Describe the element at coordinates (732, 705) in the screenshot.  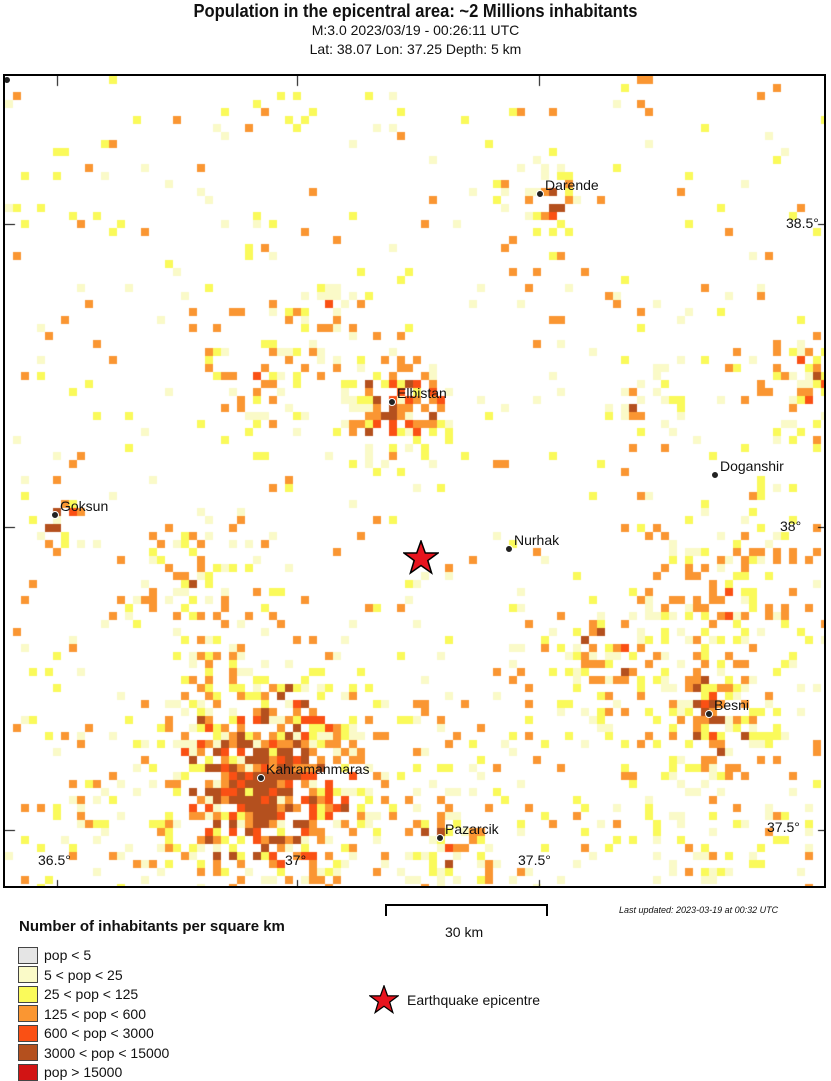
I see `city-label: Besni` at that location.